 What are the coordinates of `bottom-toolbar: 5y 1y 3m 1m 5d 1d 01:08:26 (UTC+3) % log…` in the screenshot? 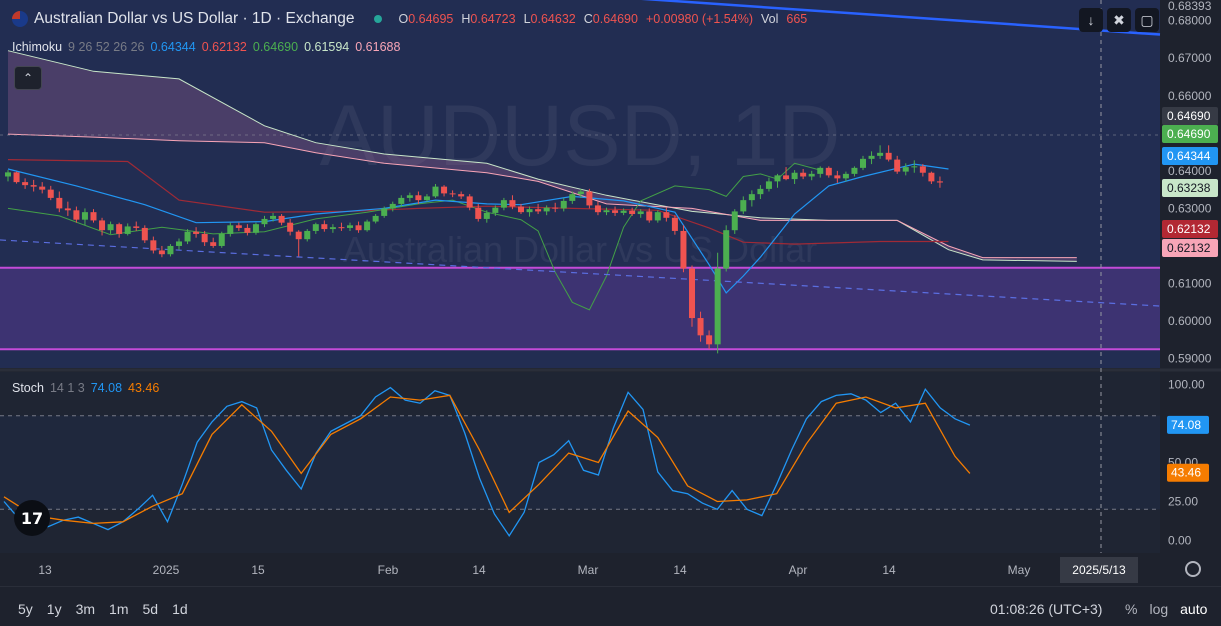 It's located at (610, 606).